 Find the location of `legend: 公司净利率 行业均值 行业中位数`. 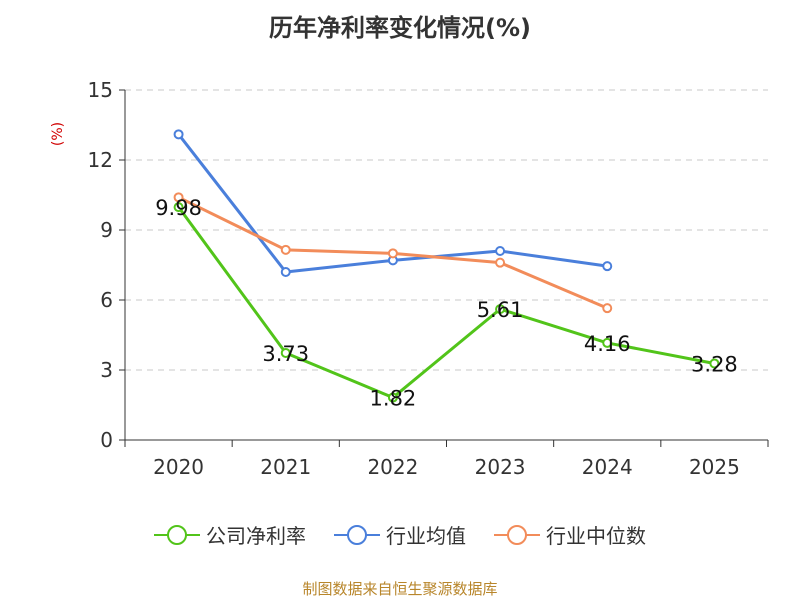

legend: 公司净利率 行业均值 行业中位数 is located at coordinates (400, 534).